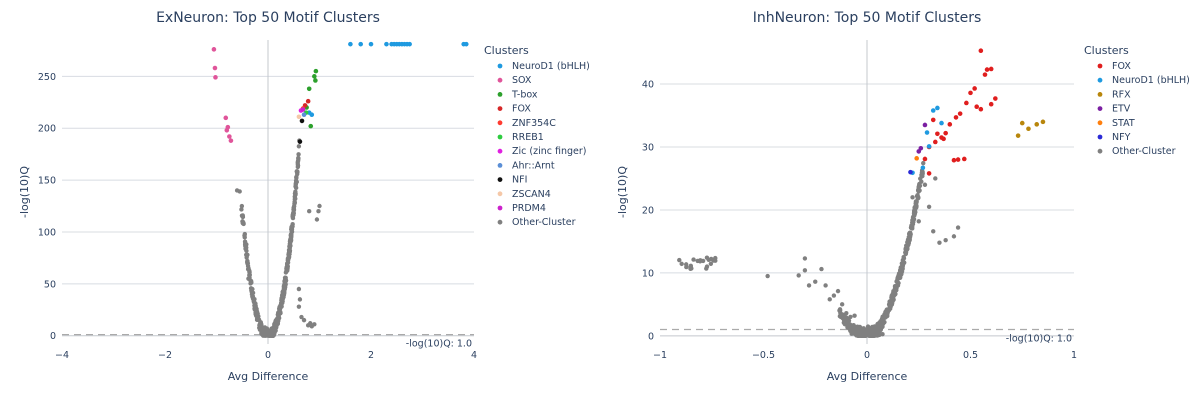  What do you see at coordinates (1106, 50) in the screenshot?
I see `legend-title: Clusters` at bounding box center [1106, 50].